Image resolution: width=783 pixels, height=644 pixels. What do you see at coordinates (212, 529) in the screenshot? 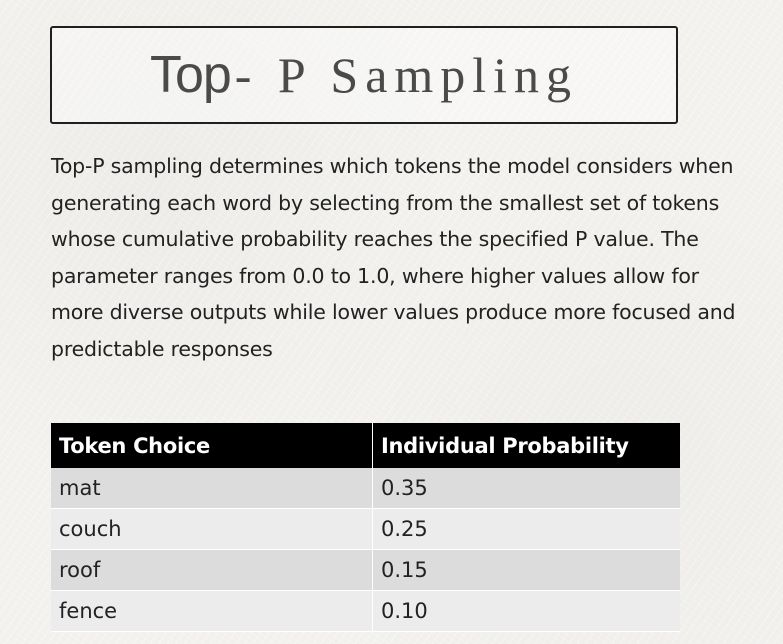
I see `token-cell: couch` at bounding box center [212, 529].